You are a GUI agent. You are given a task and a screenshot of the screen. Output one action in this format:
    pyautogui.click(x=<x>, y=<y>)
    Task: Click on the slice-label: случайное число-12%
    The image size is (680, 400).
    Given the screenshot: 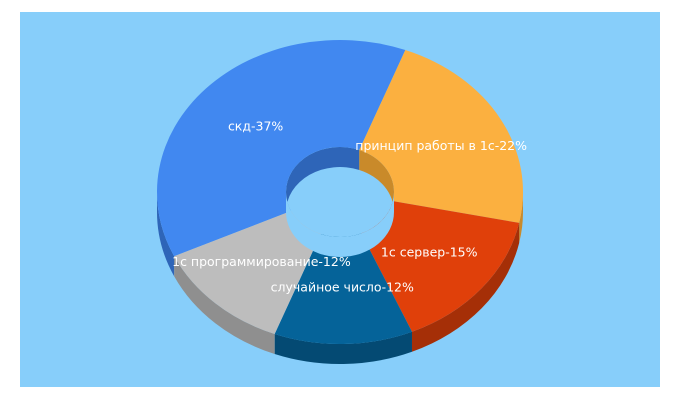 What is the action you would take?
    pyautogui.click(x=342, y=287)
    